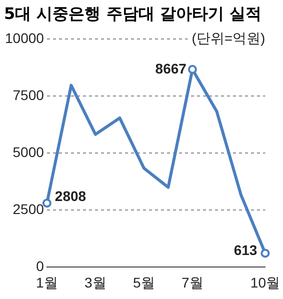 Image resolution: width=283 pixels, height=299 pixels. What do you see at coordinates (171, 68) in the screenshot?
I see `data-label: 8667` at bounding box center [171, 68].